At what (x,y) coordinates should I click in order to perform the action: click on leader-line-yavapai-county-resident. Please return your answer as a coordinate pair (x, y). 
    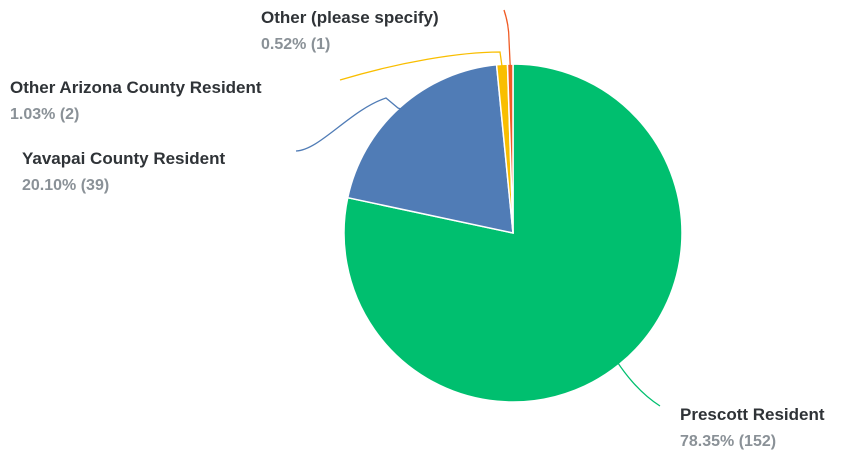
    Looking at the image, I should click on (349, 124).